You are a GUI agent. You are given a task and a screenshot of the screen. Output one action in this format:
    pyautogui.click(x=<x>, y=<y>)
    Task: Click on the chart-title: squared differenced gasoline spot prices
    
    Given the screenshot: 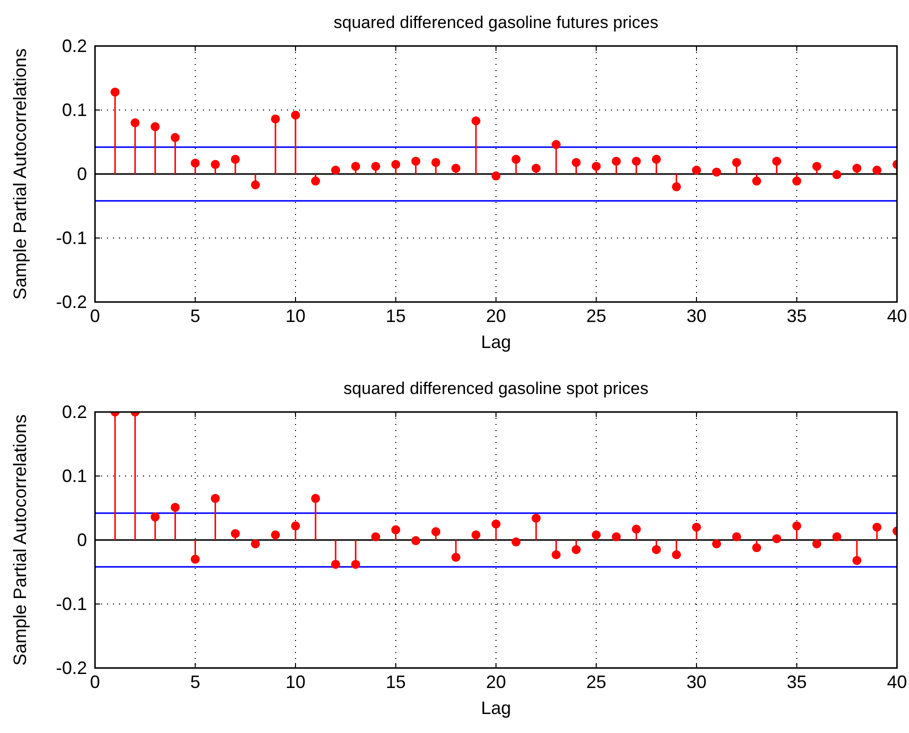 What is the action you would take?
    pyautogui.click(x=496, y=388)
    